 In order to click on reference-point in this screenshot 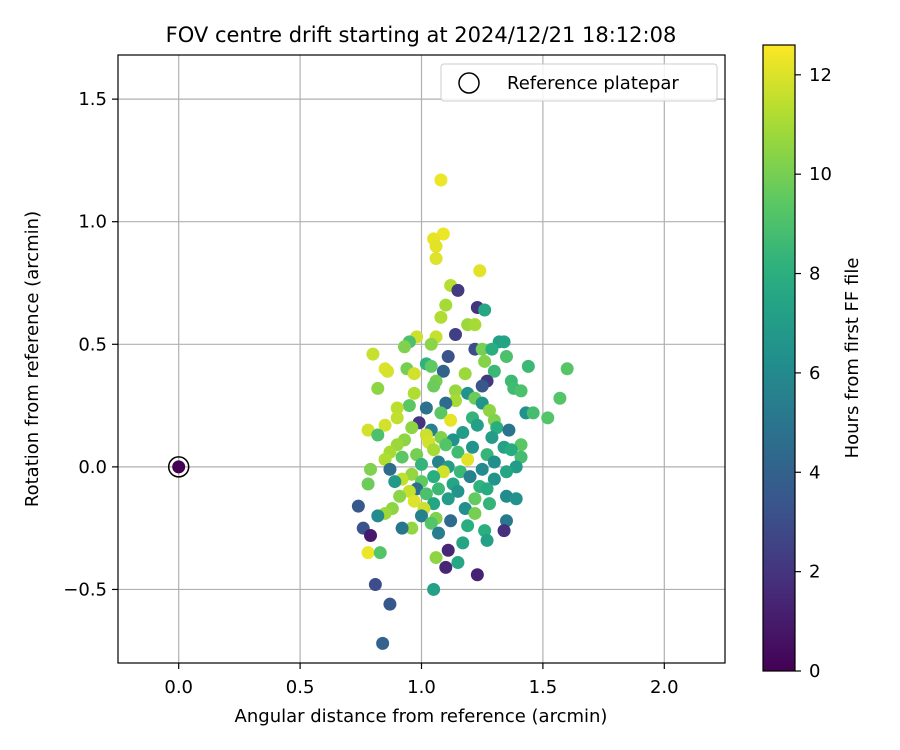, I will do `click(179, 467)`.